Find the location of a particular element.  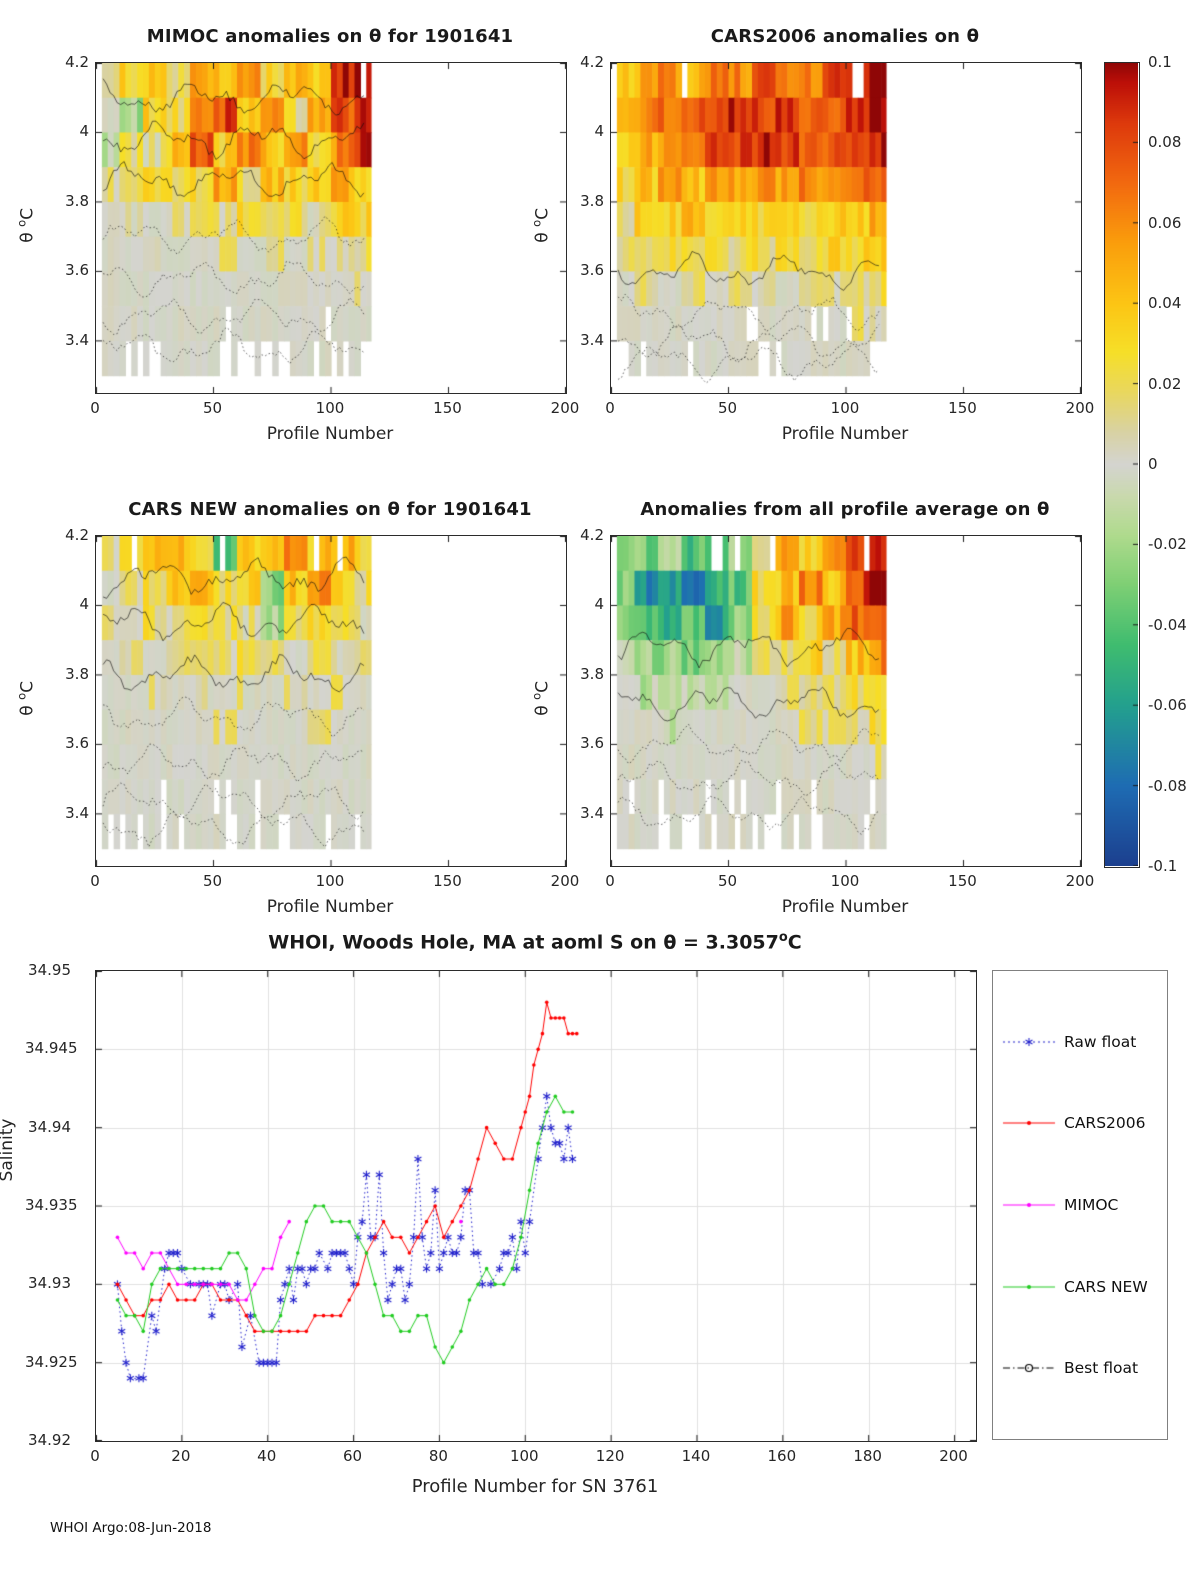

y-tick-label: 34.93 is located at coordinates (49, 1283).